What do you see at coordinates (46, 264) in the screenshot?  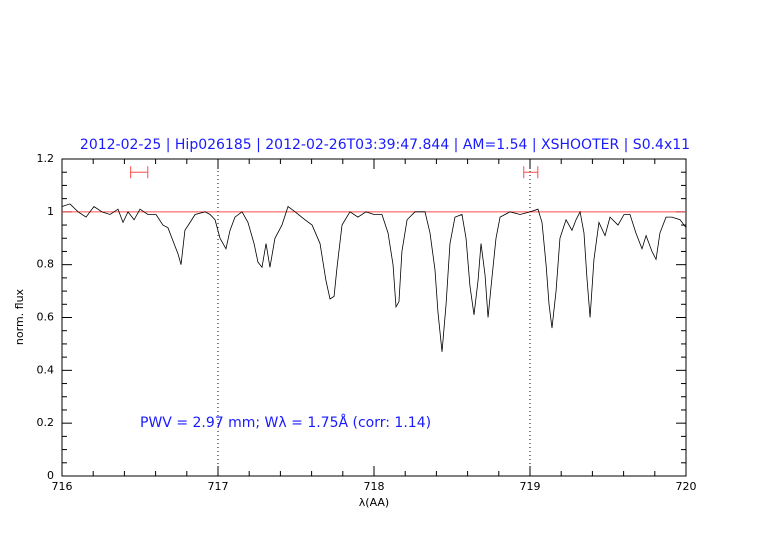 I see `y-tick-label: 0.8` at bounding box center [46, 264].